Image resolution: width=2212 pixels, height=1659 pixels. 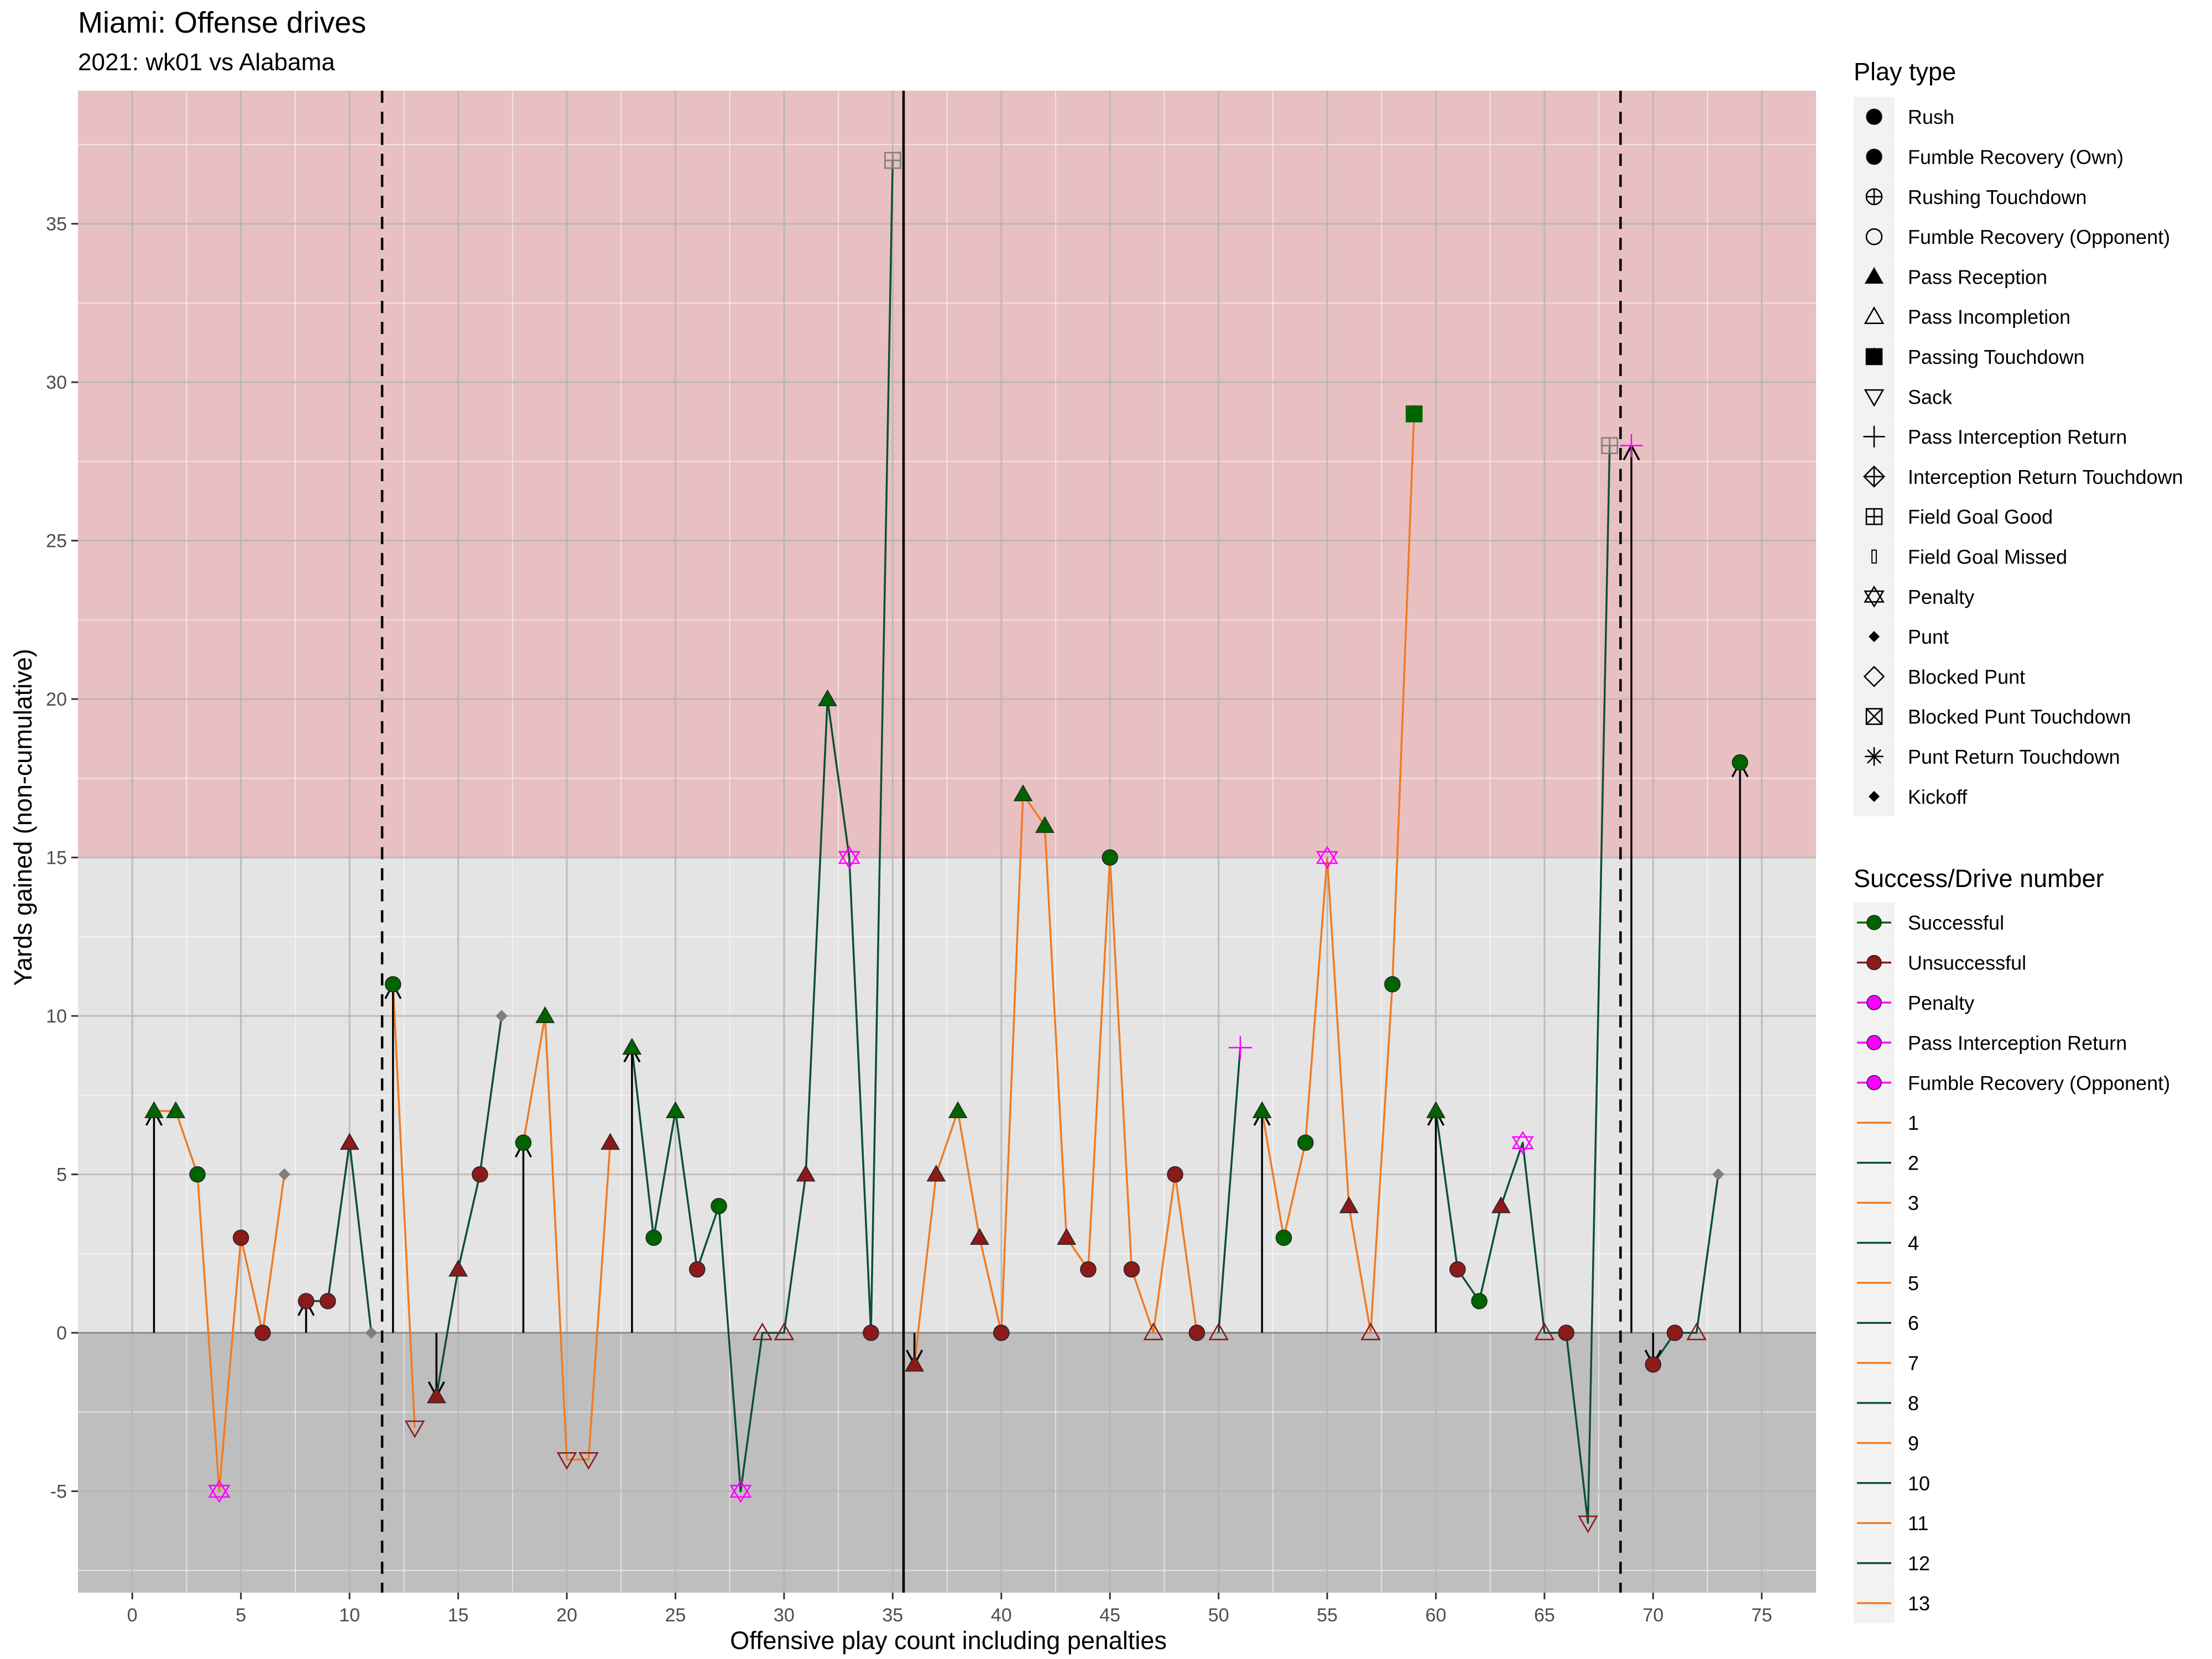 I want to click on legend-label-play-type: Blocked Punt, so click(x=1966, y=677).